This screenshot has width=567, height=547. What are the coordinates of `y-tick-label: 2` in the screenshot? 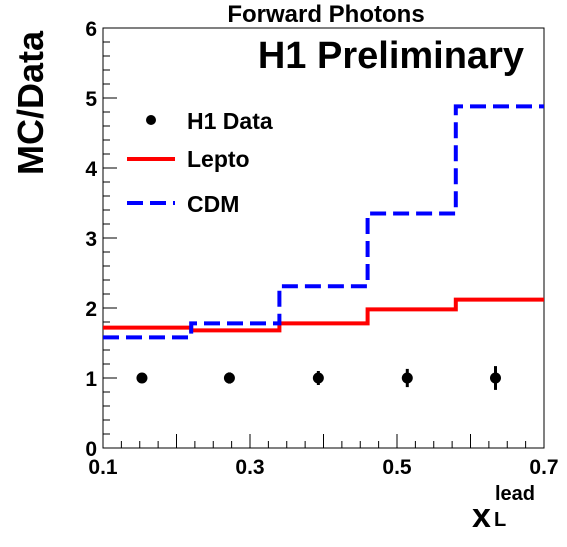 It's located at (91, 309).